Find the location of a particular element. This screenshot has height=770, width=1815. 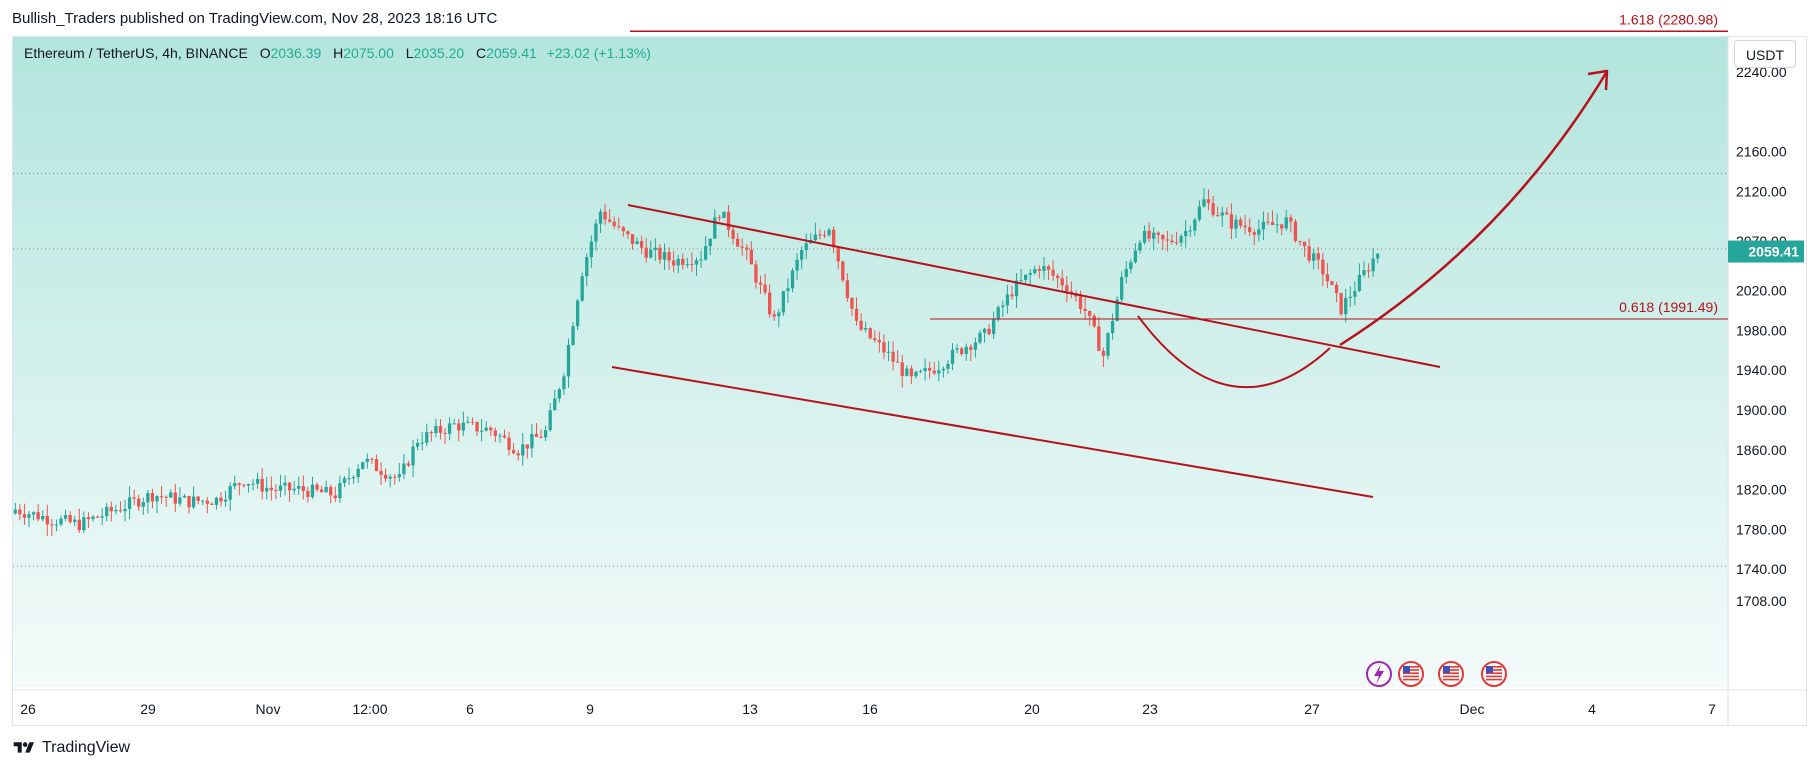

x-tick-label: 27 is located at coordinates (1312, 709).